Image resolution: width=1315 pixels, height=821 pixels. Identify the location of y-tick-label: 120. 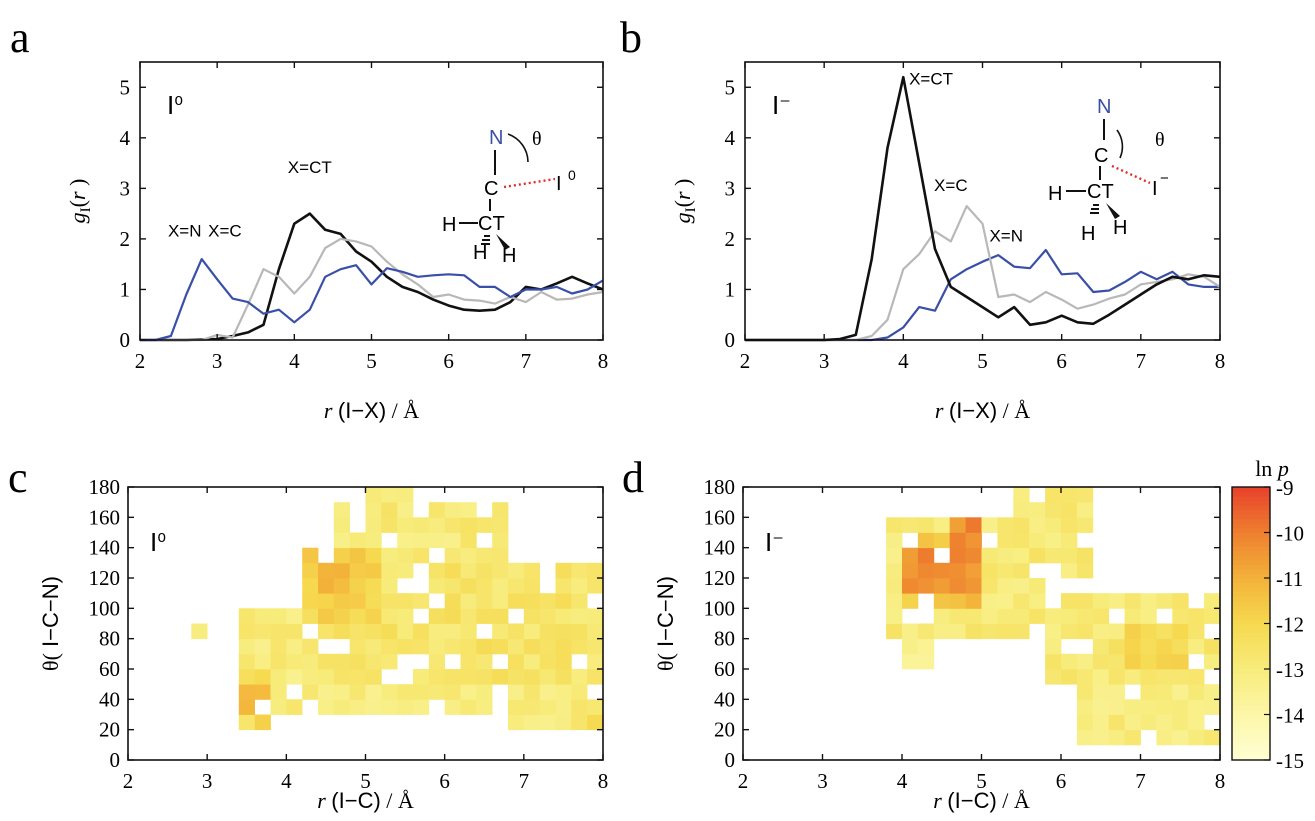
(105, 578).